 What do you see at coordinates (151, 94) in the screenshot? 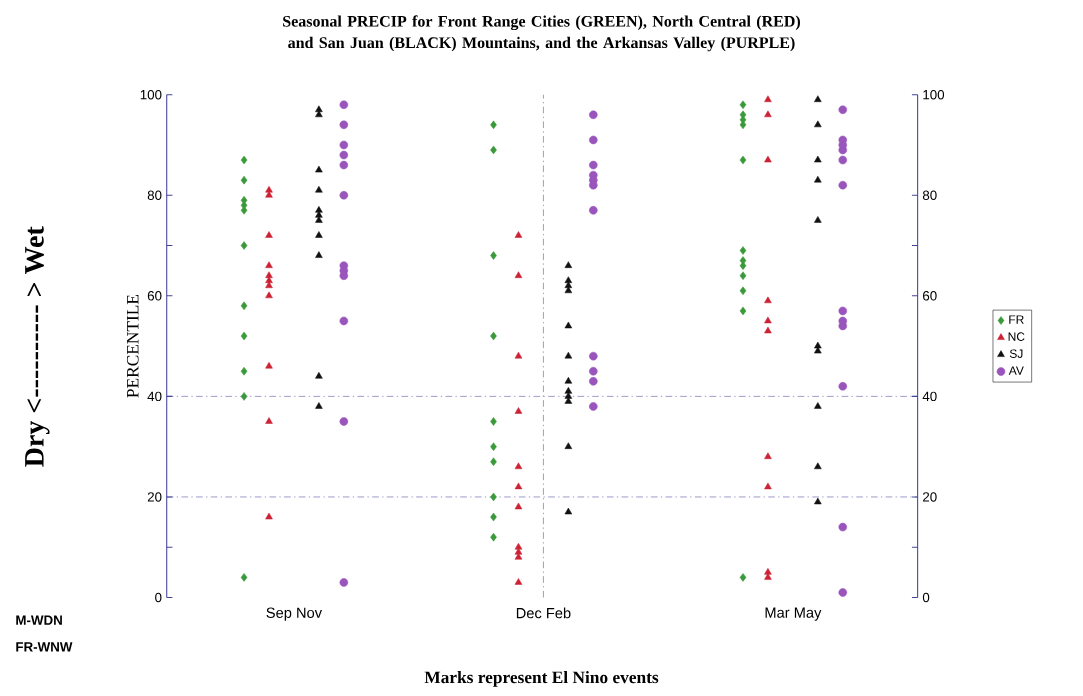
I see `y-tick-label: 100` at bounding box center [151, 94].